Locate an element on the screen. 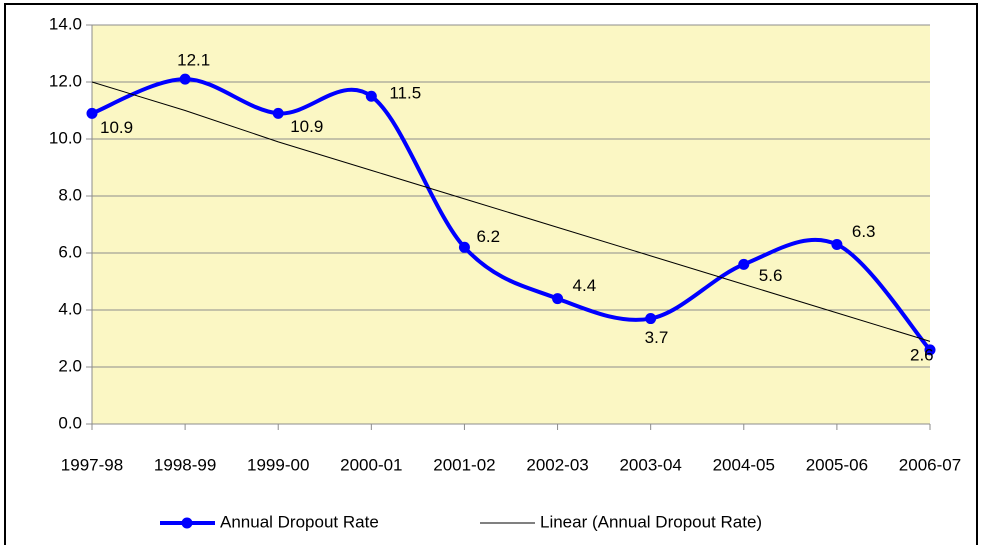  data-label: 2.6 is located at coordinates (922, 354).